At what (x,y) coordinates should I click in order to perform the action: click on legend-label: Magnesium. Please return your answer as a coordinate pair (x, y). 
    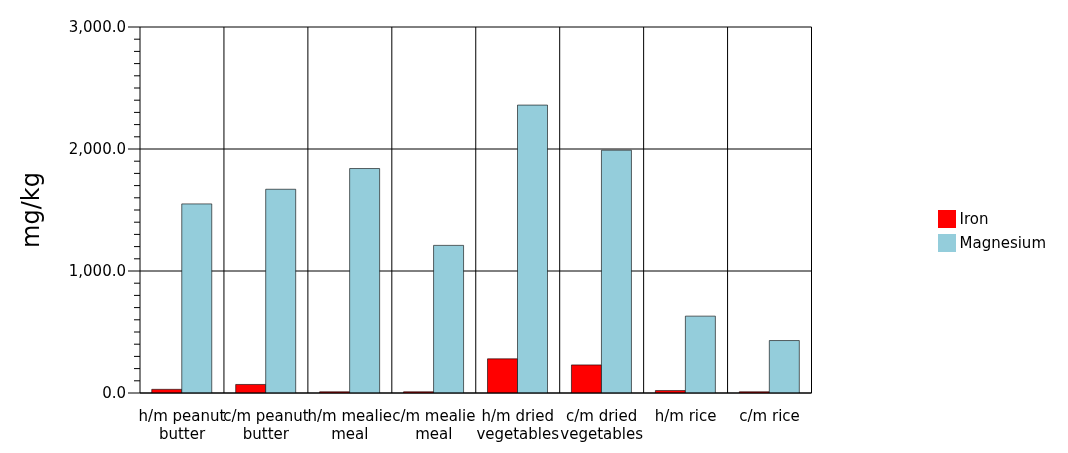
    Looking at the image, I should click on (1002, 242).